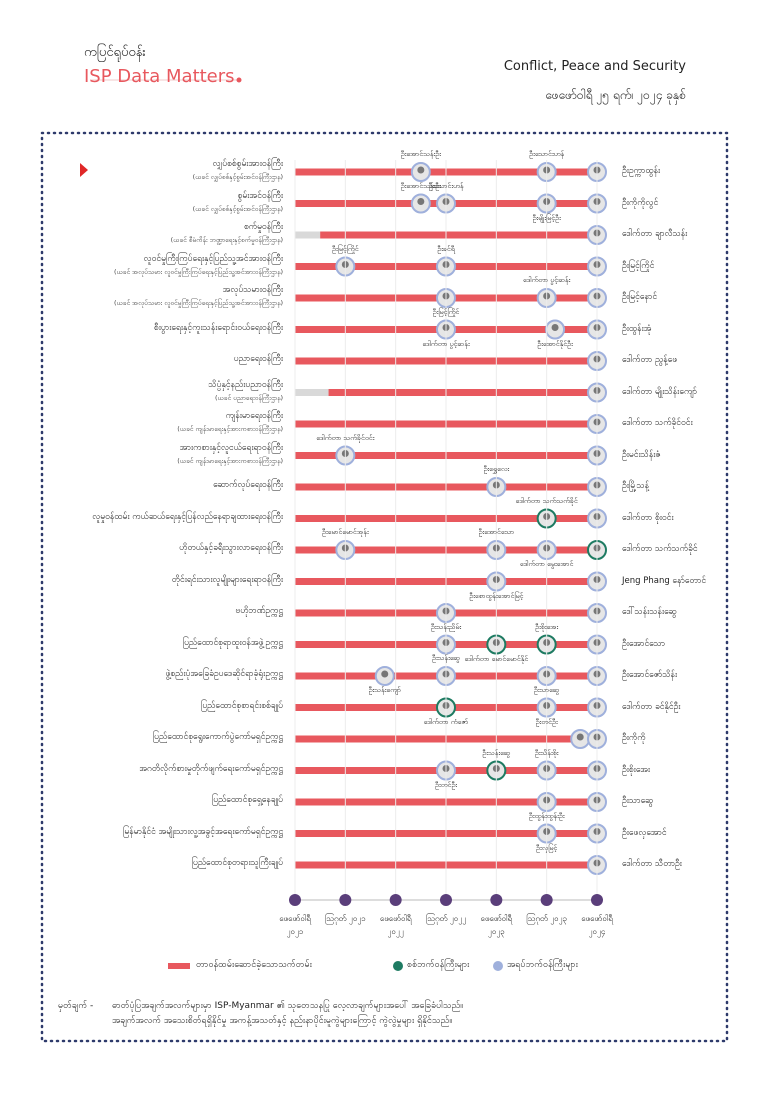 The width and height of the screenshot is (768, 1097). Describe the element at coordinates (644, 832) in the screenshot. I see `minister-name: ဦးဖေလှအောင်` at that location.